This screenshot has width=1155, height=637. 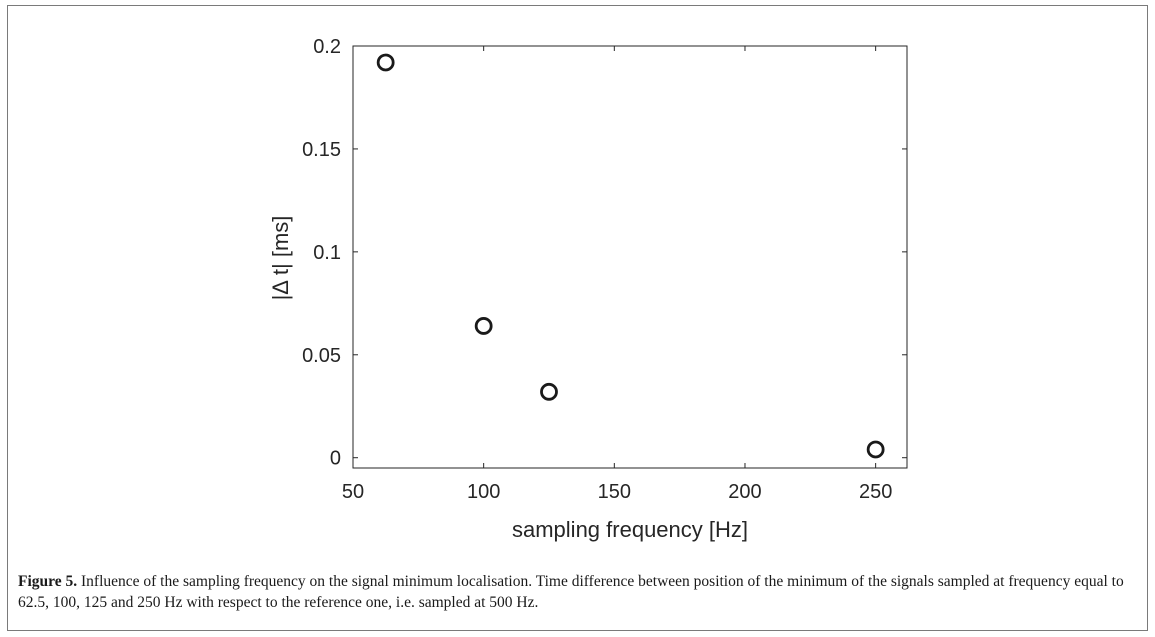 I want to click on x-tick-label: 150, so click(x=614, y=492).